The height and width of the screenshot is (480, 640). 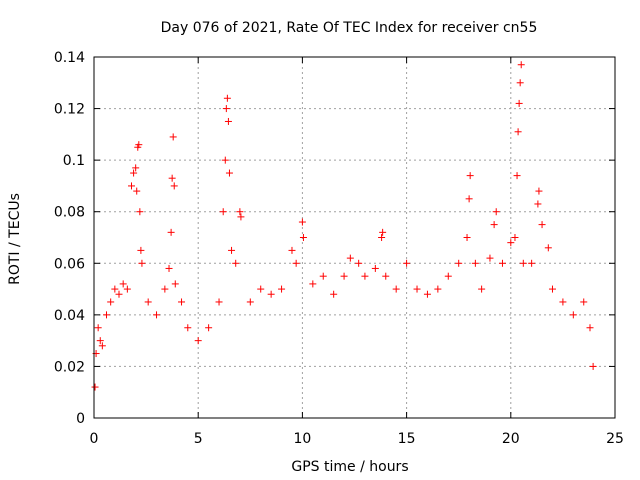 I want to click on y-axis-label: ROTI / TECUs, so click(x=15, y=239).